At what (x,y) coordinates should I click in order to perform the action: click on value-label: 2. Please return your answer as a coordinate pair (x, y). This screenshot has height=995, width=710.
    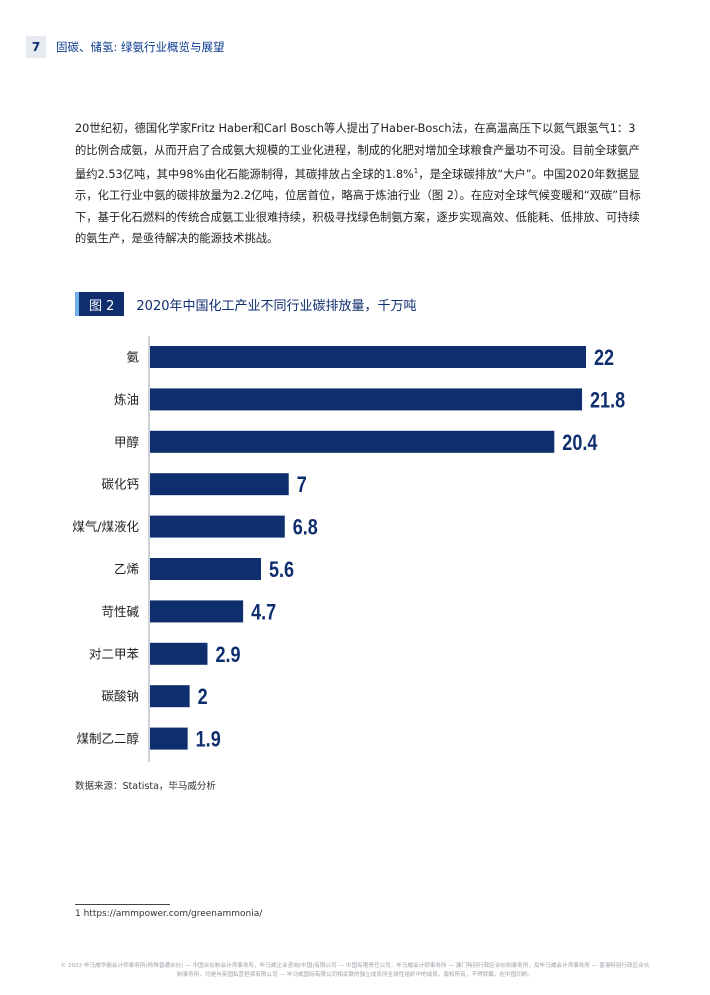
    Looking at the image, I should click on (203, 698).